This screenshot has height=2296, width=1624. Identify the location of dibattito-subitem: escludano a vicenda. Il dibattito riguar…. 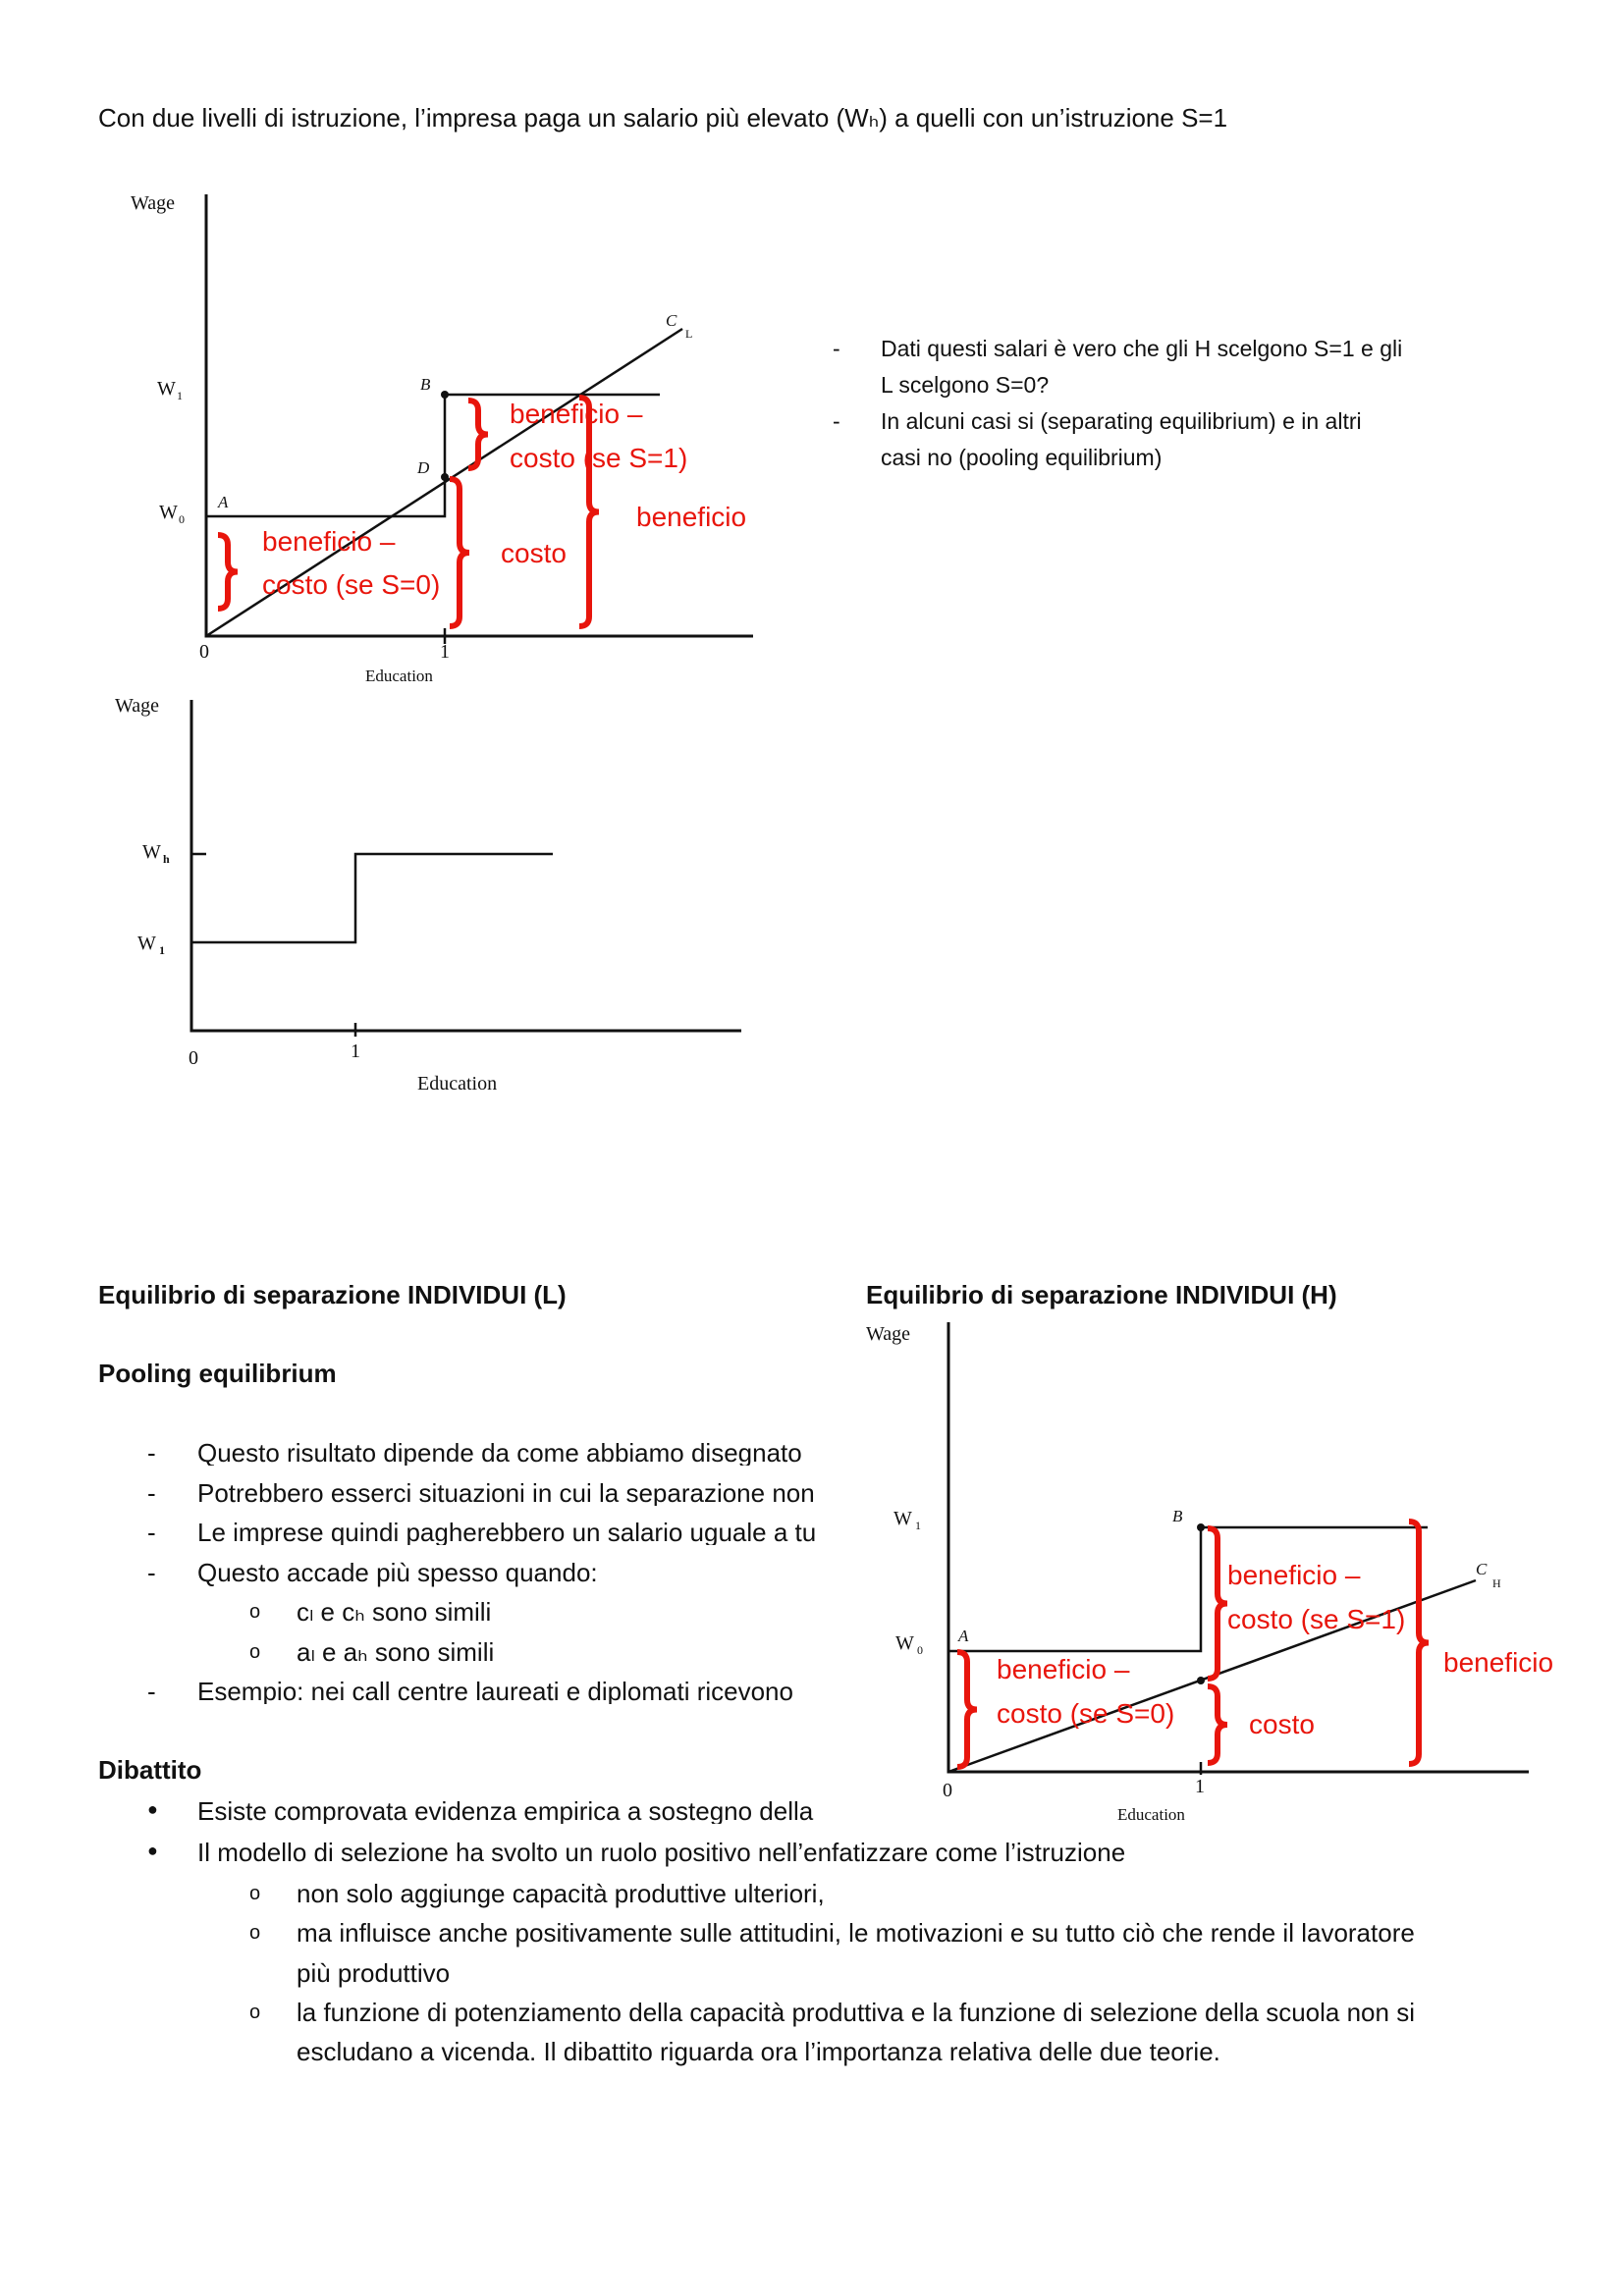
(758, 2051).